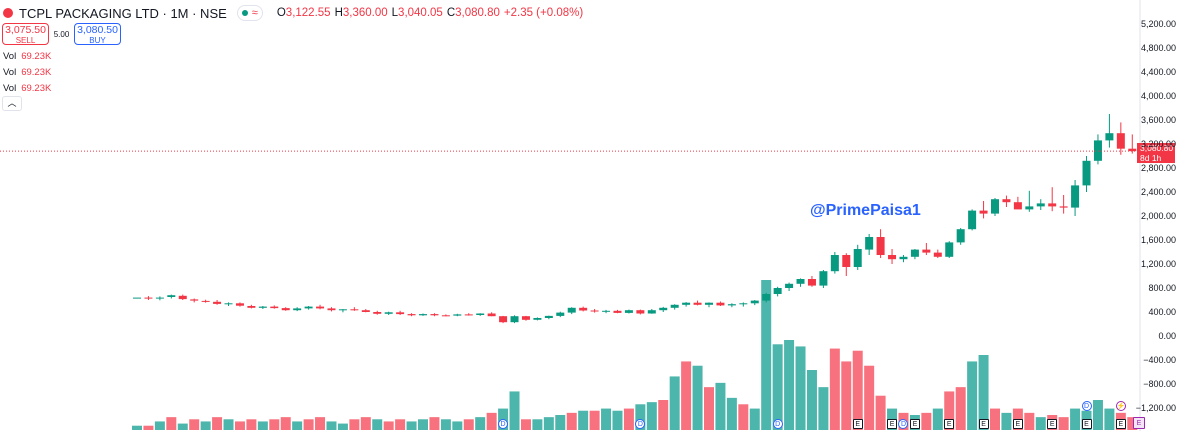  I want to click on volume-label: Vol, so click(10, 88).